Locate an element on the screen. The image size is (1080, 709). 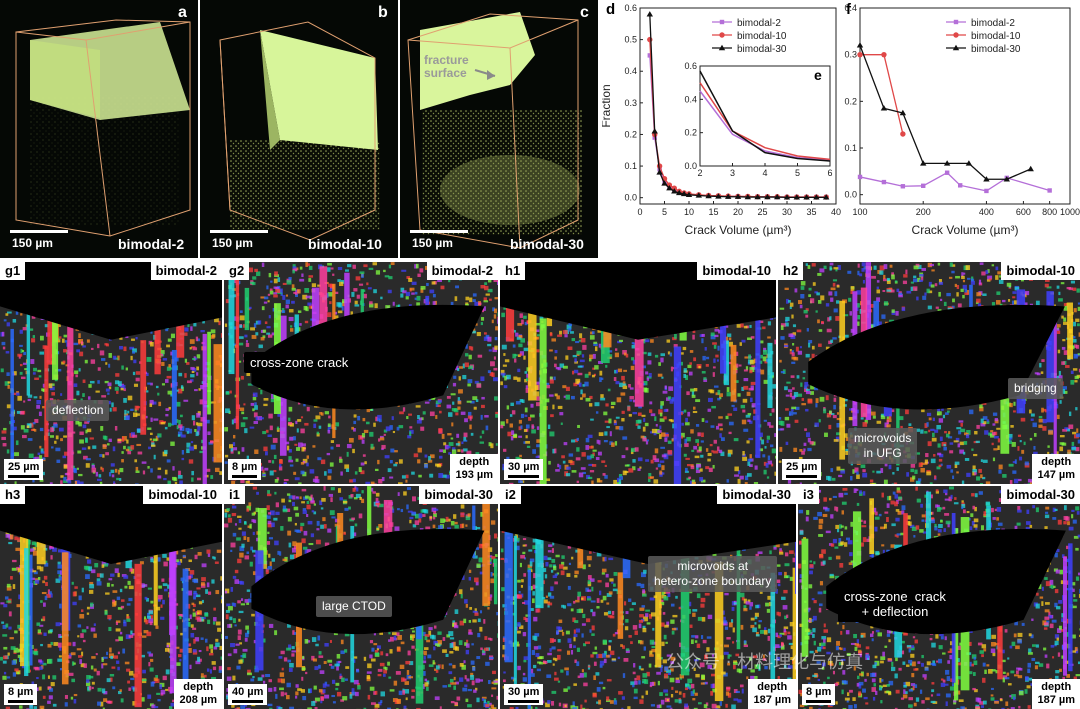
panel-letter: f is located at coordinates (849, 9).